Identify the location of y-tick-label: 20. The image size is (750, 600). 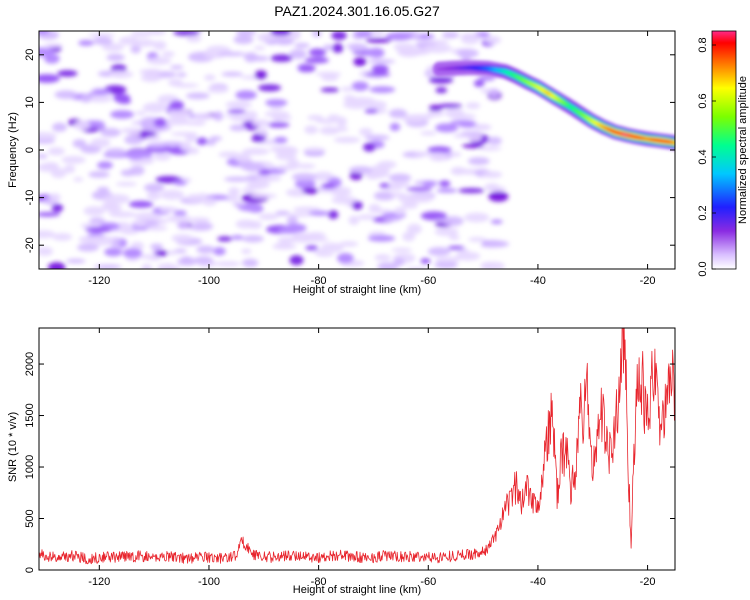
(30, 55).